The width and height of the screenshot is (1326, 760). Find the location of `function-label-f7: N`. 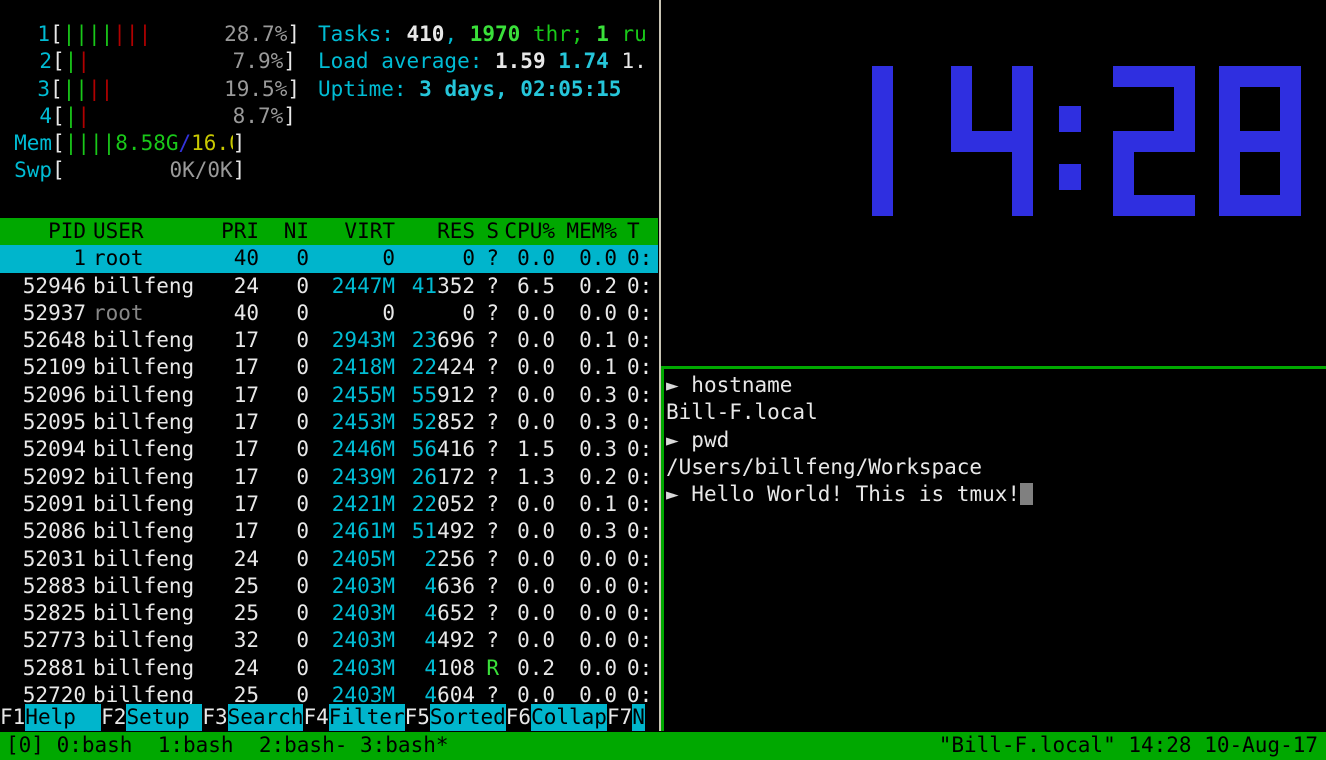

function-label-f7: N is located at coordinates (638, 717).